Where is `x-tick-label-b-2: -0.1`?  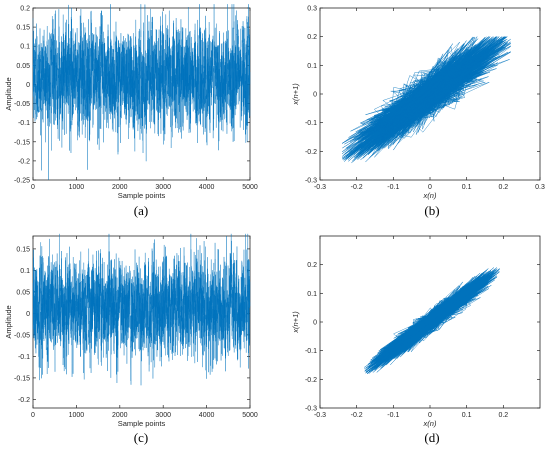
x-tick-label-b-2: -0.1 is located at coordinates (393, 187).